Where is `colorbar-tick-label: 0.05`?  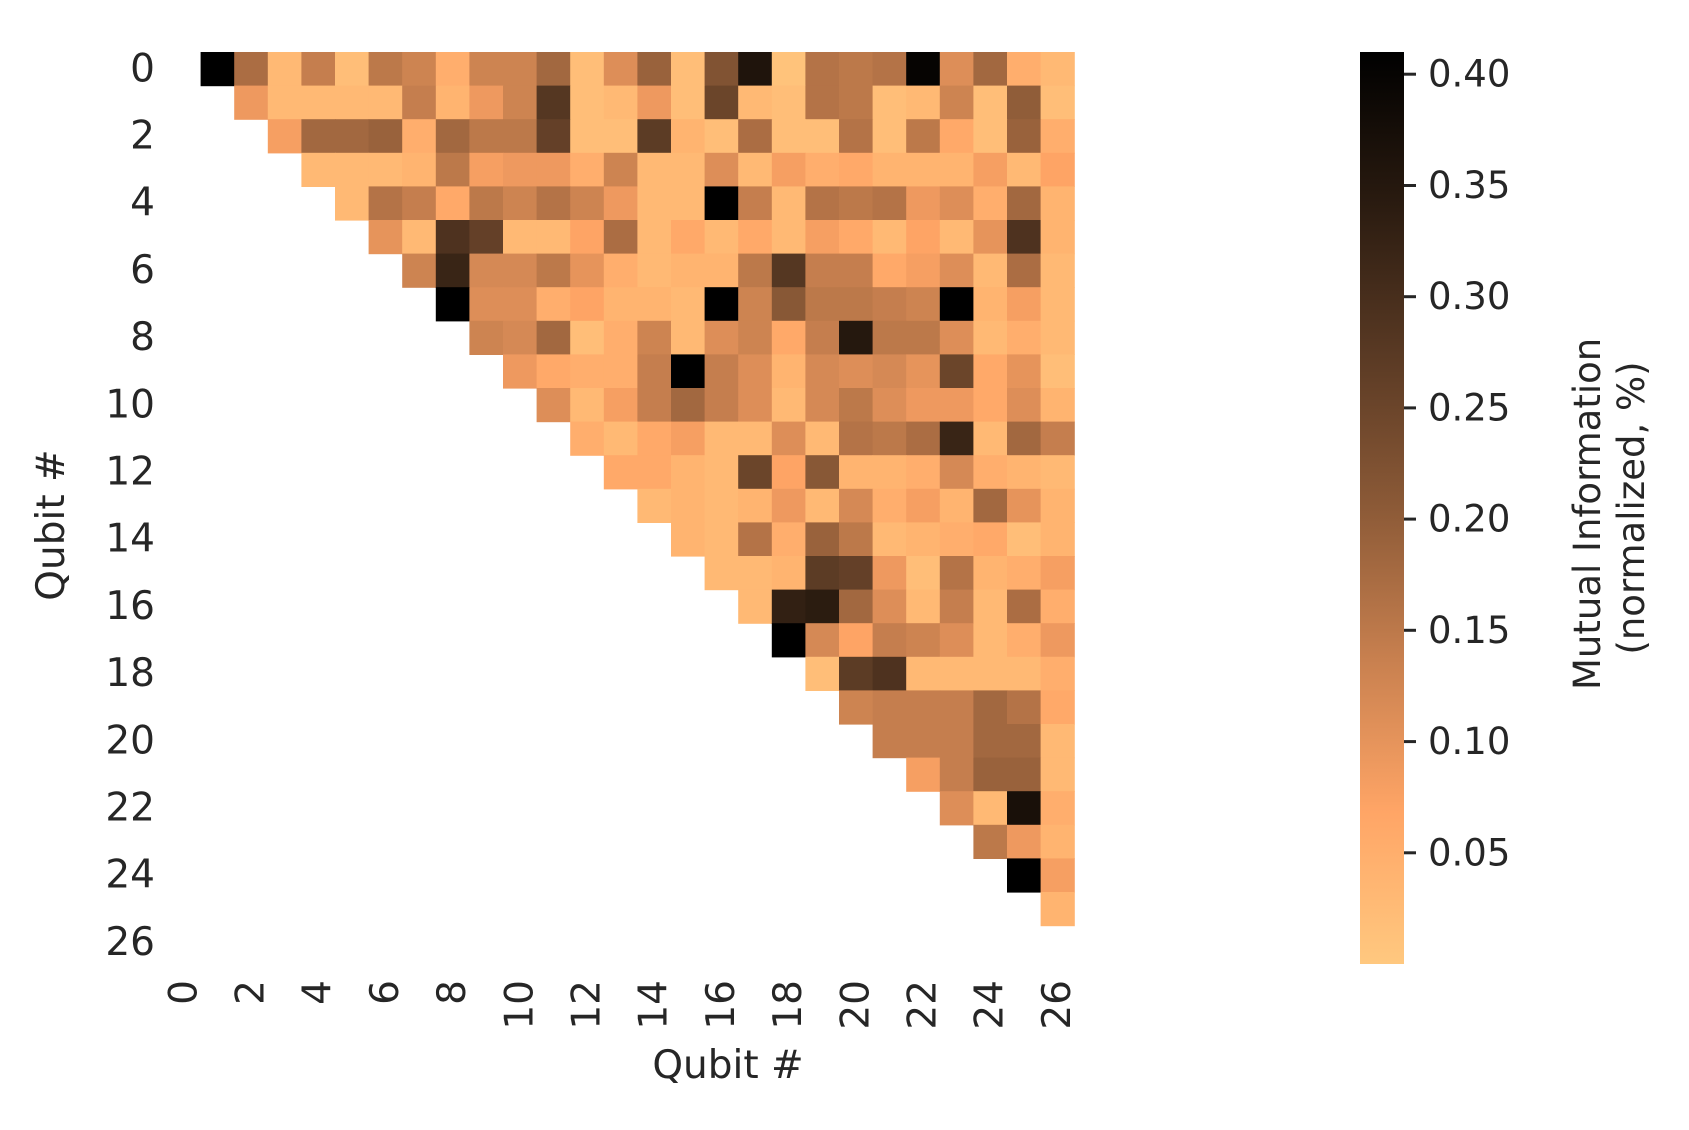
colorbar-tick-label: 0.05 is located at coordinates (1469, 852).